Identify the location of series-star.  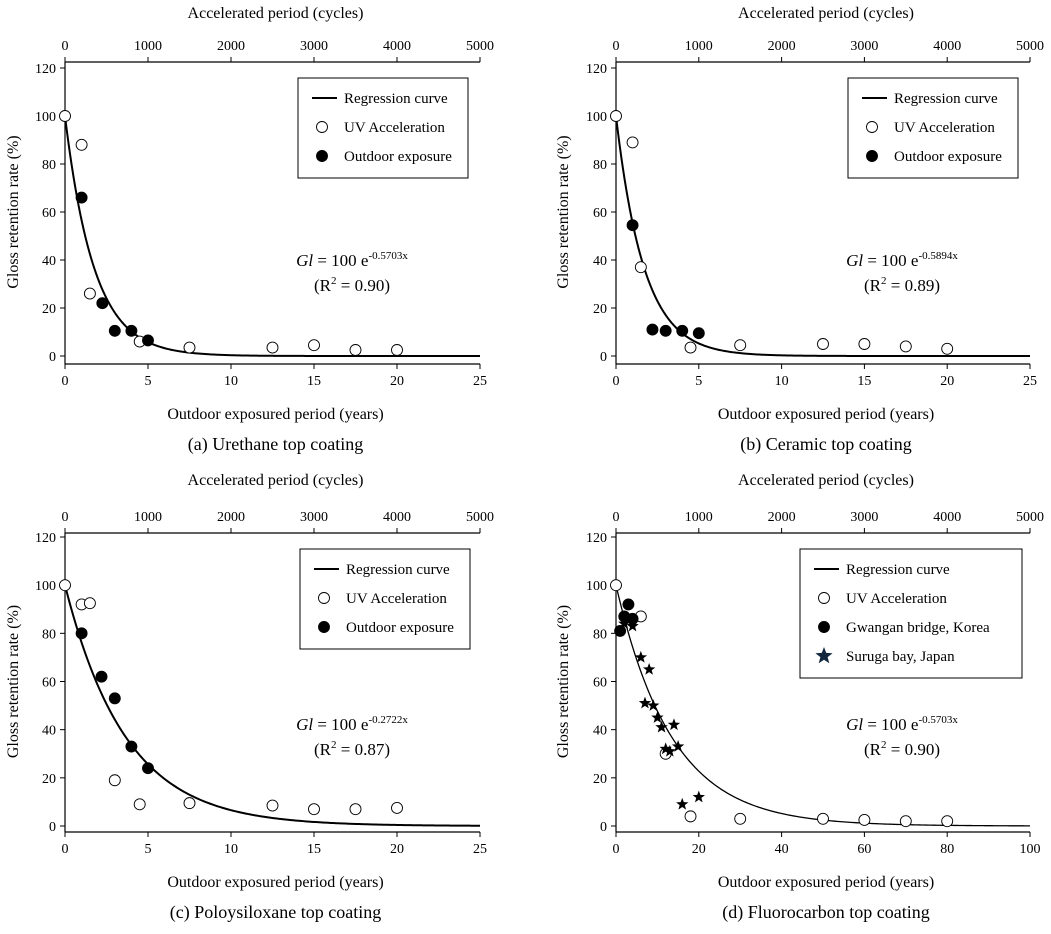
(661, 711).